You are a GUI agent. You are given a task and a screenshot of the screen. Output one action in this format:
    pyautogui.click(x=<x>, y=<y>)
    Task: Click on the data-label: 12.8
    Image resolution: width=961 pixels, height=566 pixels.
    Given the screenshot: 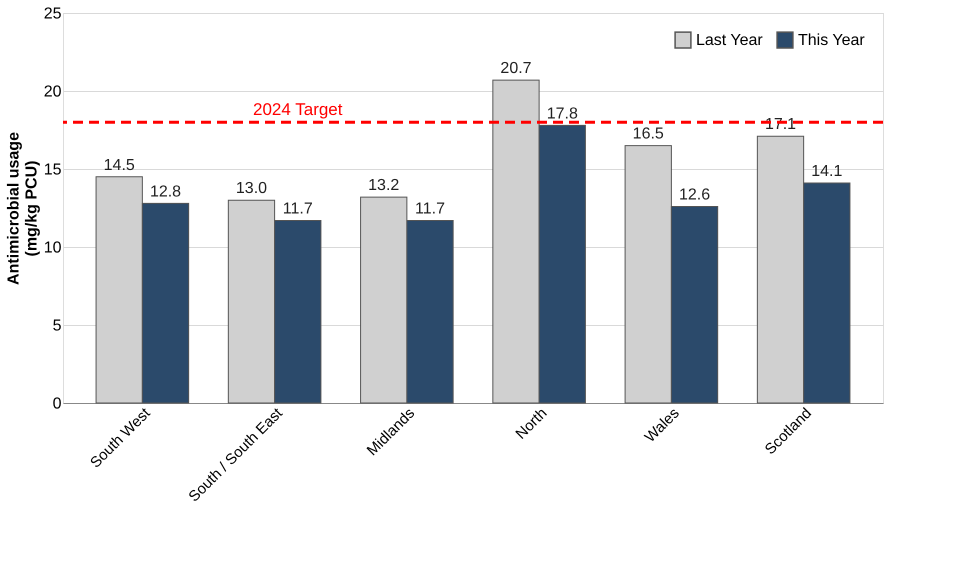 What is the action you would take?
    pyautogui.click(x=166, y=191)
    